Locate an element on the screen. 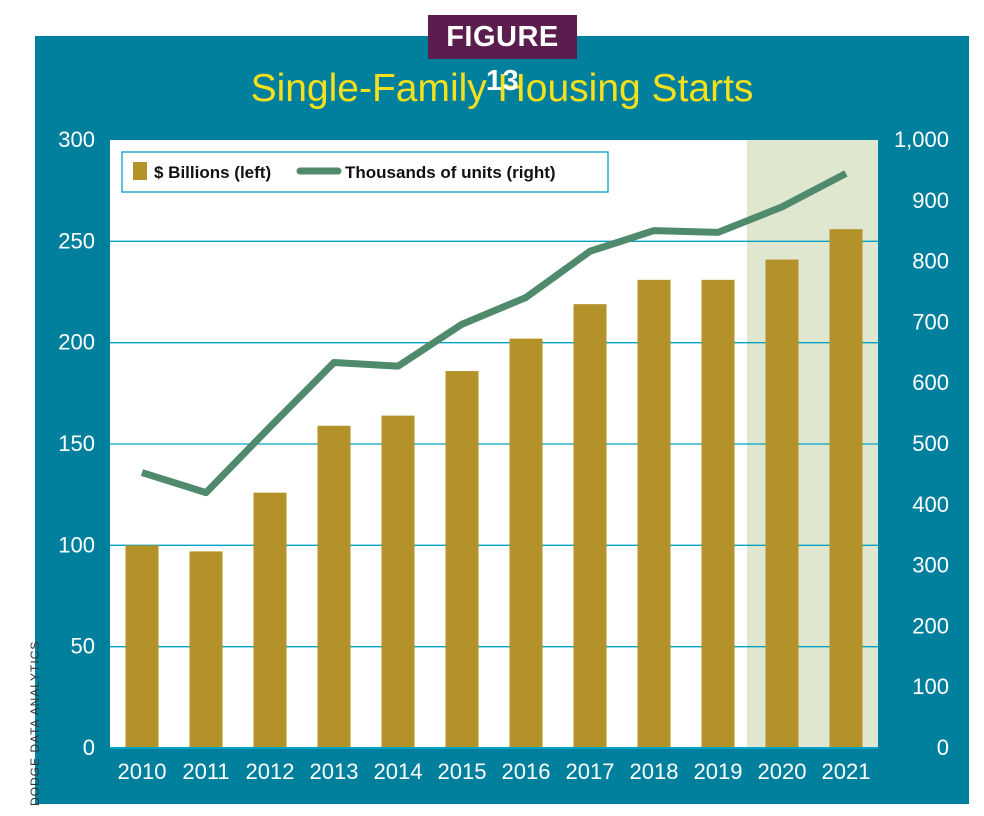 Image resolution: width=984 pixels, height=816 pixels. x-tick-label: 2011 is located at coordinates (205, 771).